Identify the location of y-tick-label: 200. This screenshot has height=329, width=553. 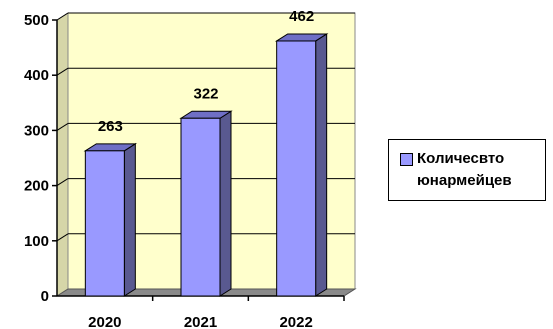
(36, 186).